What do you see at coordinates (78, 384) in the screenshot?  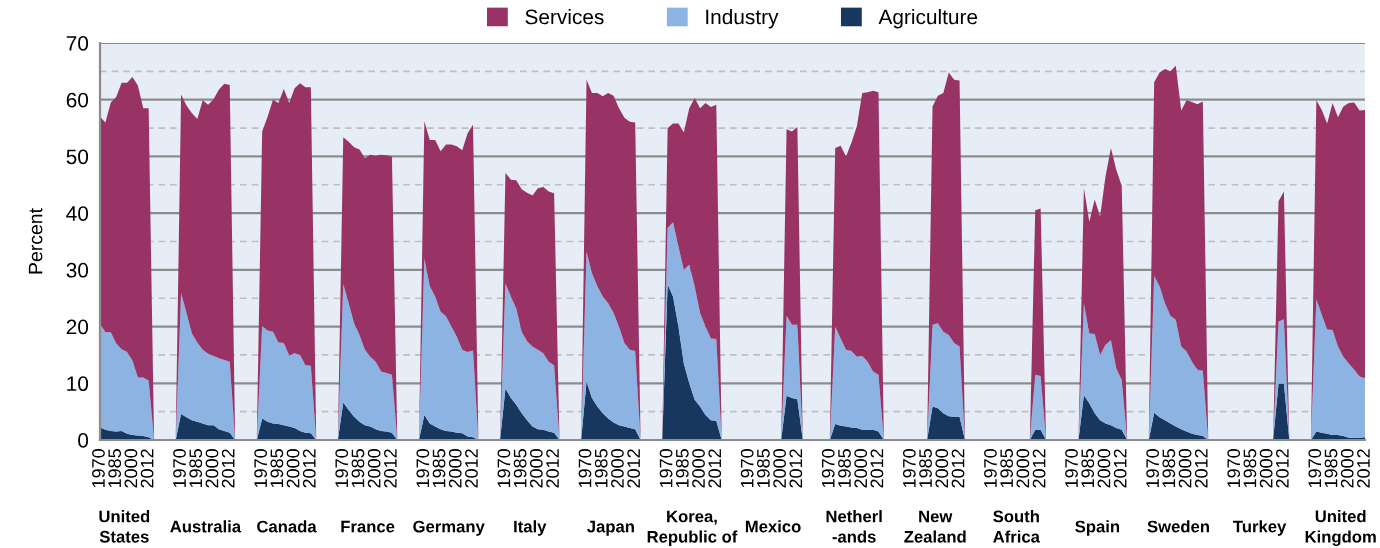 I see `y-tick-label: 10` at bounding box center [78, 384].